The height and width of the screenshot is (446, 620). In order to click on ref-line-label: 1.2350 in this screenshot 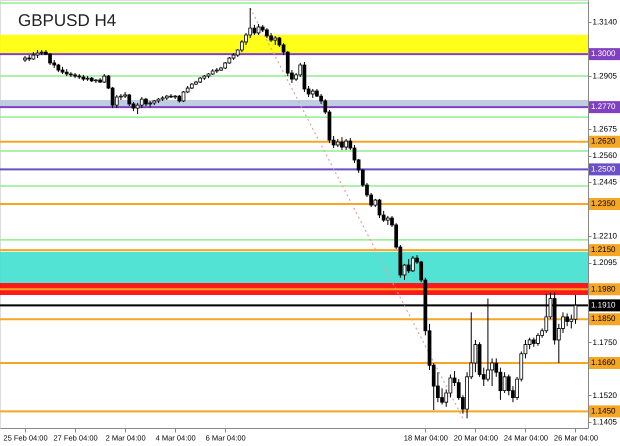, I will do `click(603, 203)`.